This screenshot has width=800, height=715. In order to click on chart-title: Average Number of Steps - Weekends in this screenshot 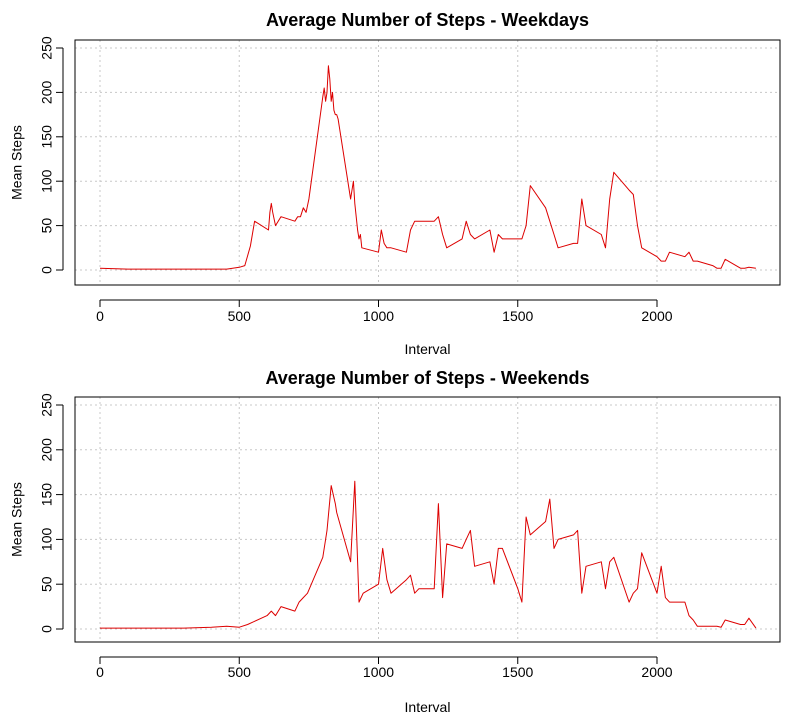, I will do `click(427, 378)`.